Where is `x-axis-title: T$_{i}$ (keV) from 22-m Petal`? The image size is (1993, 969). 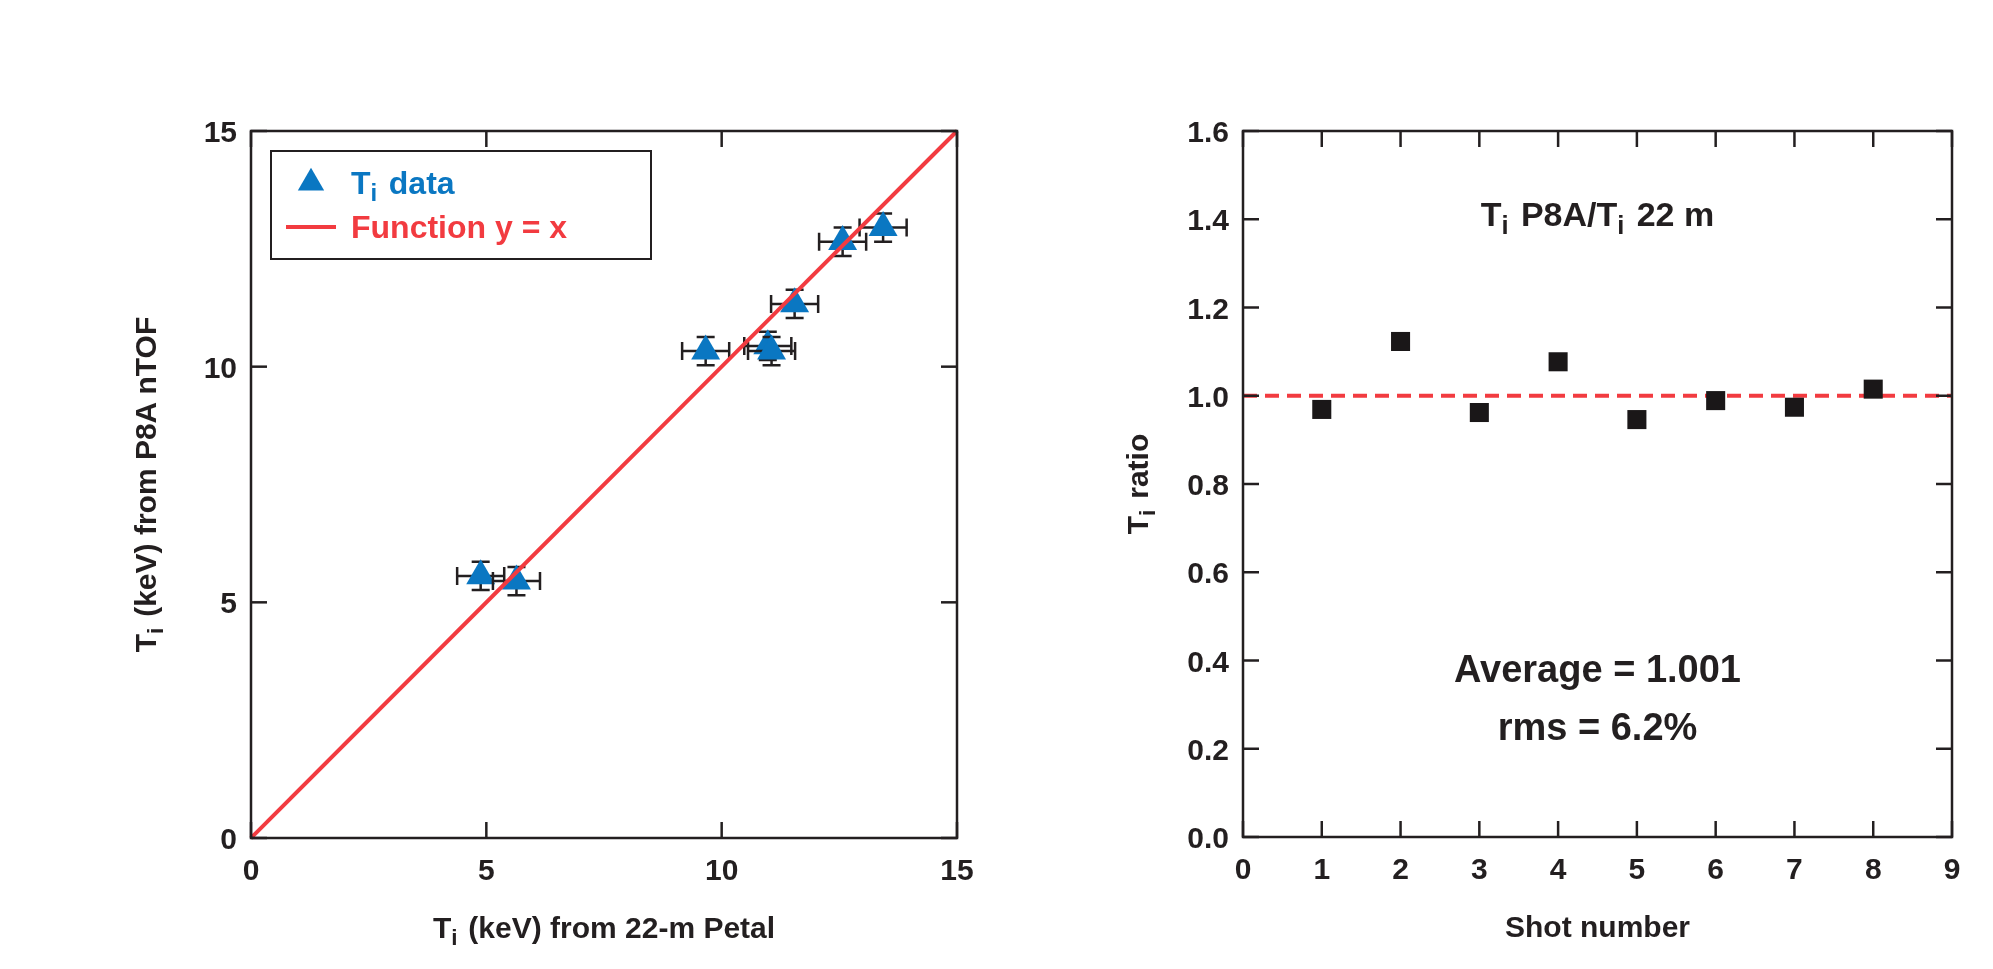 x-axis-title: T$_{i}$ (keV) from 22-m Petal is located at coordinates (604, 930).